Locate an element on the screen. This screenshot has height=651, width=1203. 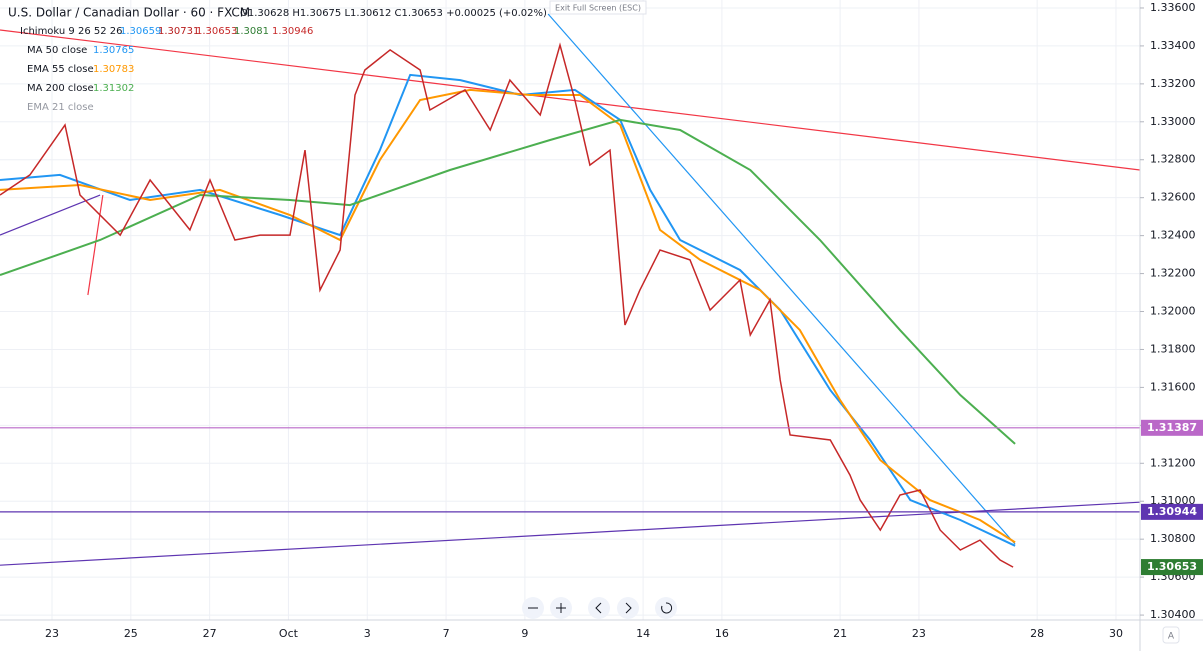
y-tick-label: 1.31800 is located at coordinates (1173, 348).